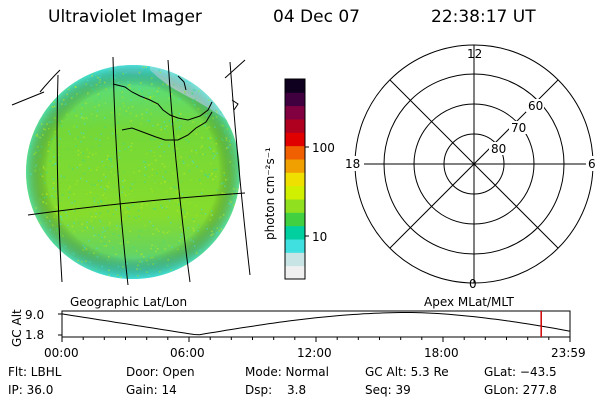  Describe the element at coordinates (61, 353) in the screenshot. I see `x-tick-label-0000: 00:00` at that location.